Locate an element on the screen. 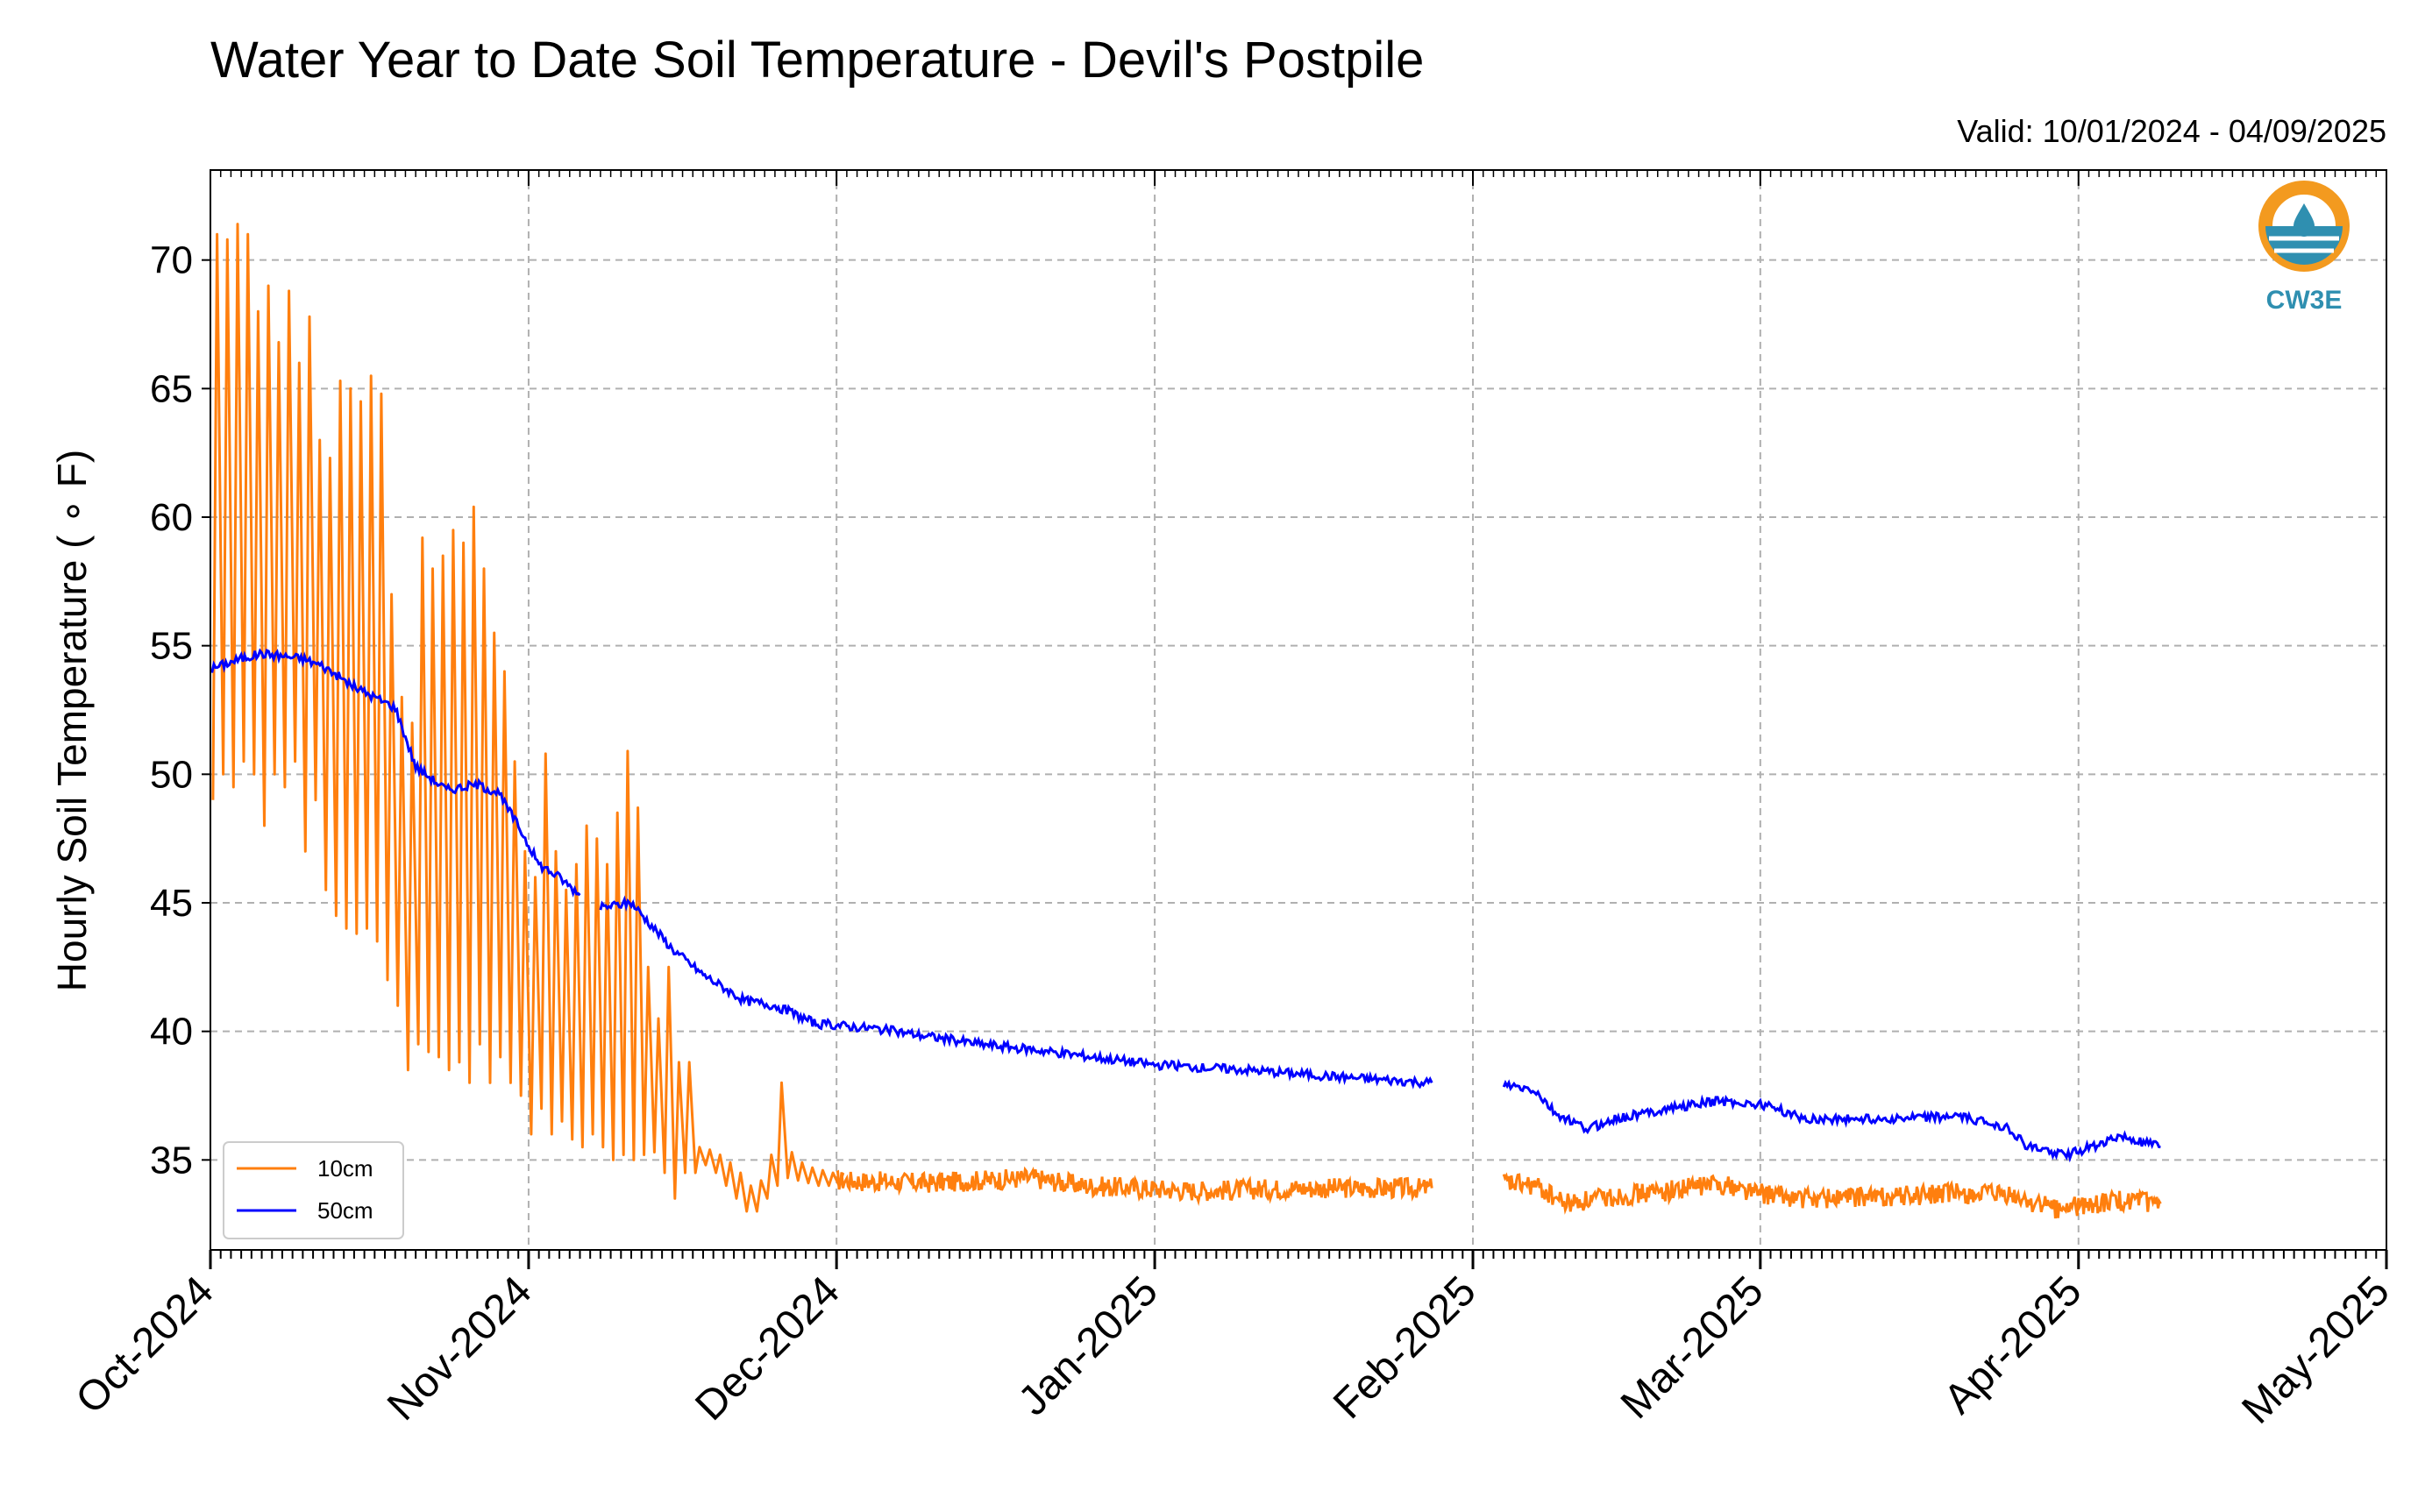 Image resolution: width=2418 pixels, height=1512 pixels. logo-drop-icon is located at coordinates (2304, 220).